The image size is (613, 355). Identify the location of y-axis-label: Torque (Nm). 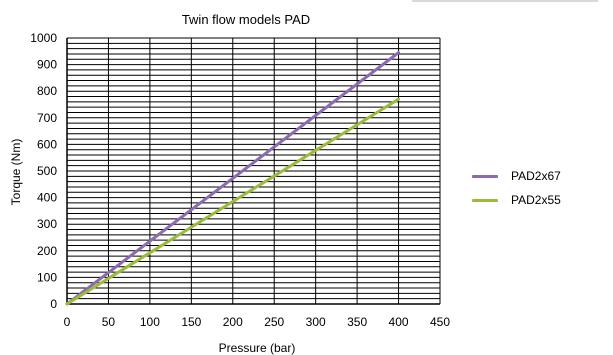
(16, 172).